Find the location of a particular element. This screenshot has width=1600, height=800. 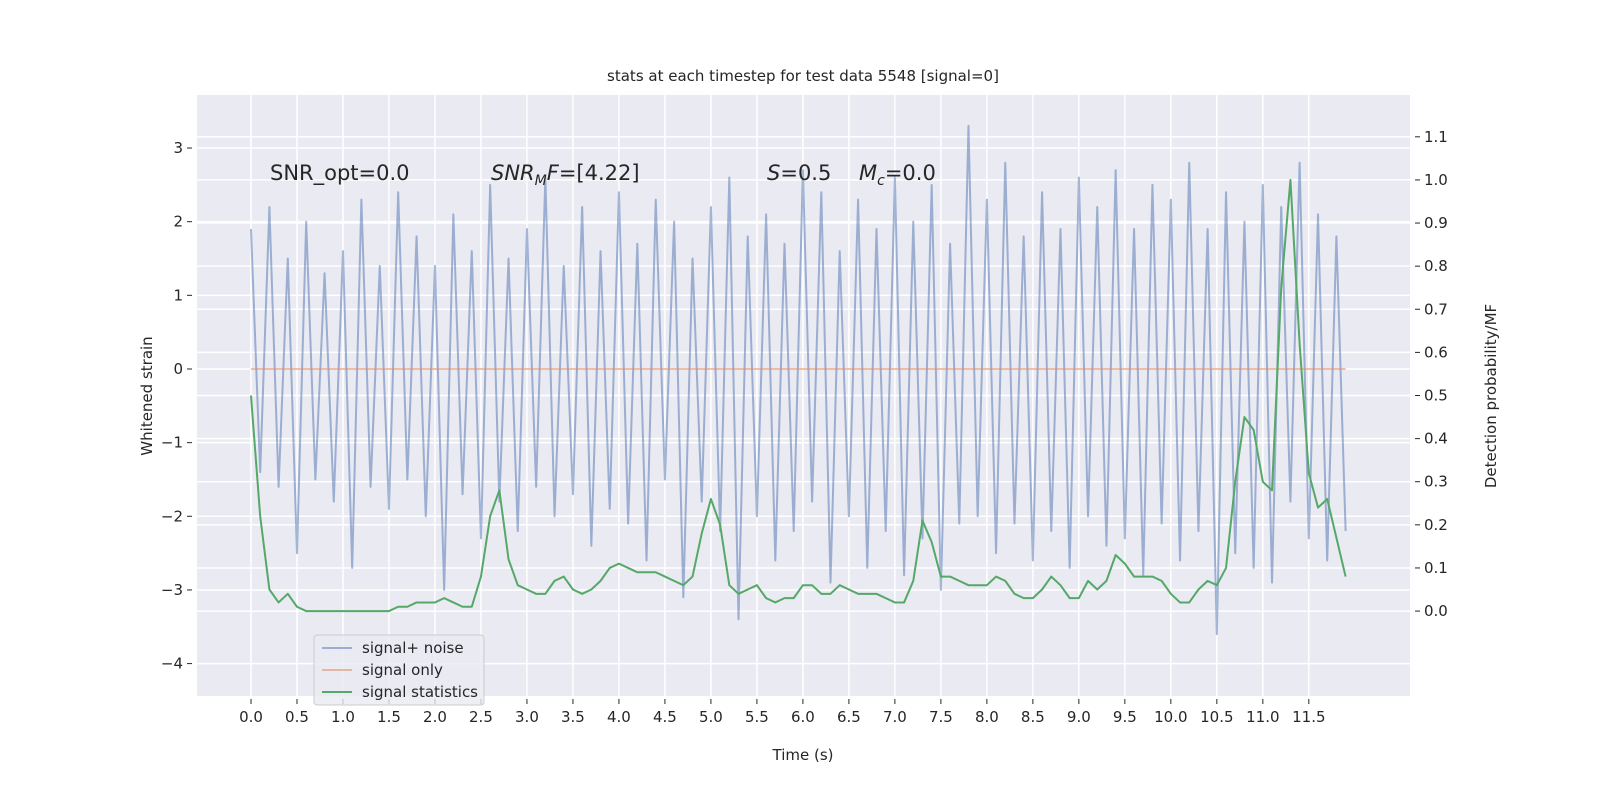

x-tick-label: 3.5 is located at coordinates (573, 717).